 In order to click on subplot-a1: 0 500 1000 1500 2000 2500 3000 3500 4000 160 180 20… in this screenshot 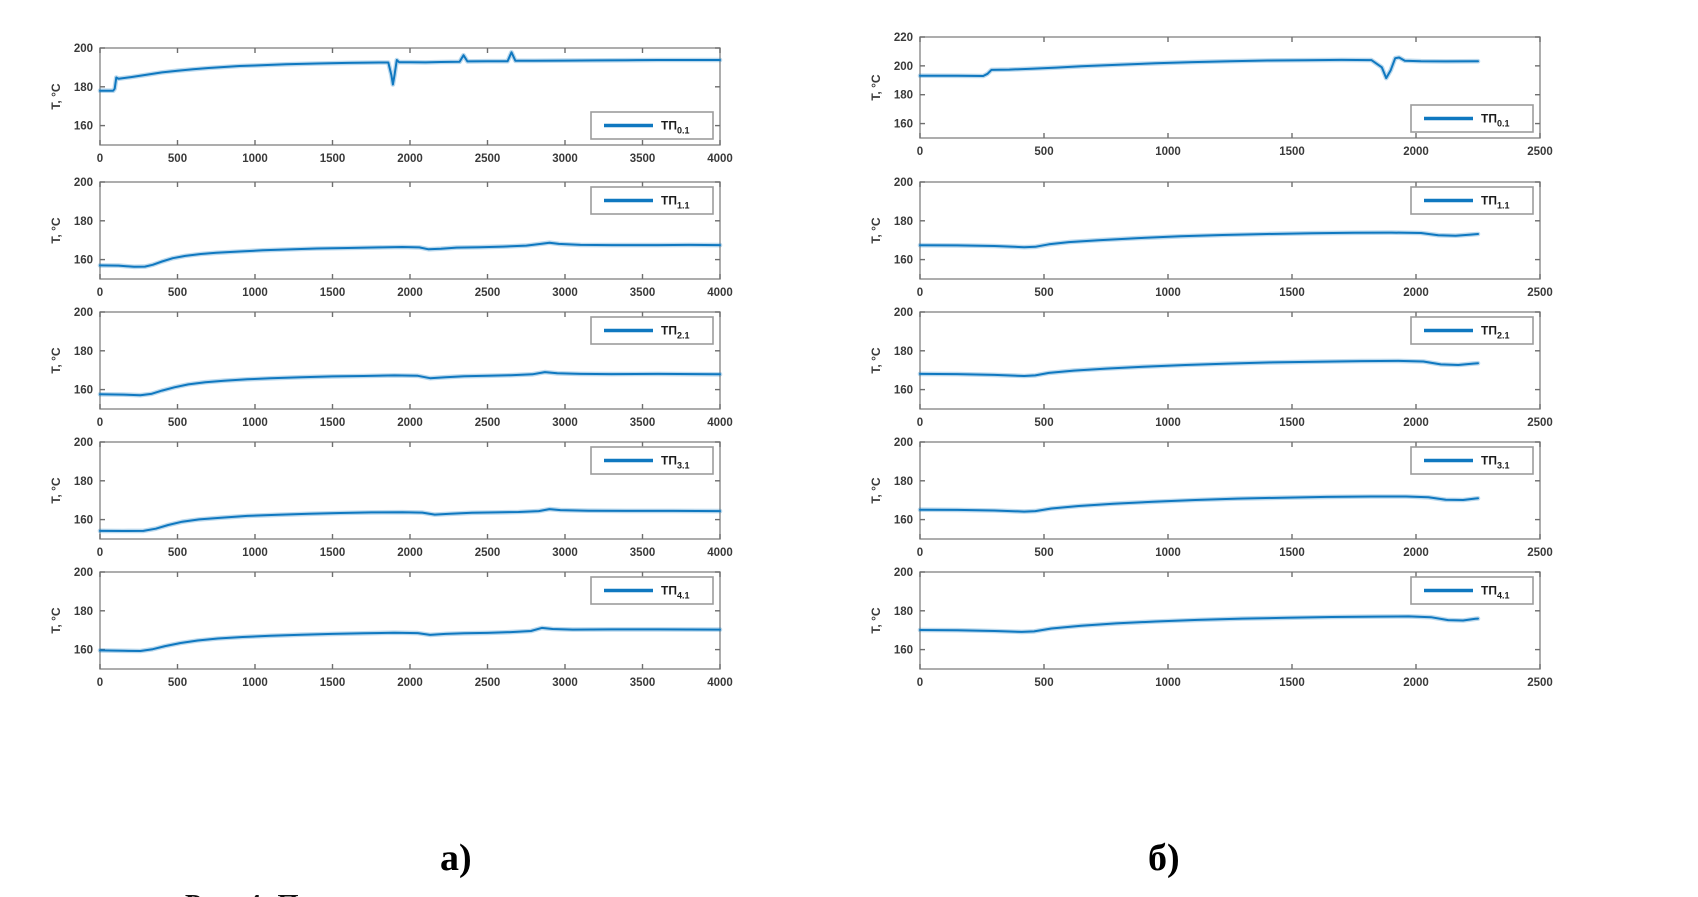, I will do `click(420, 99)`.